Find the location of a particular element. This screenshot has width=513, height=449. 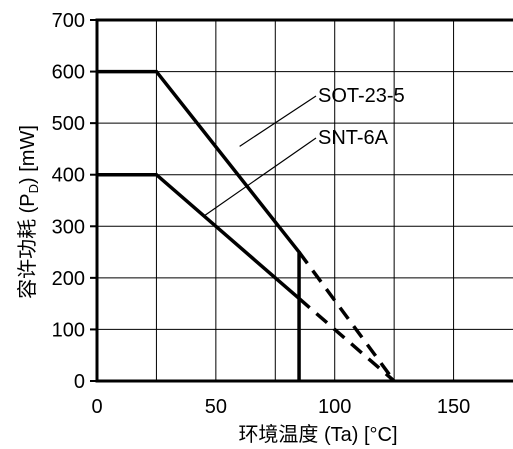

x-tick-label-50: 50 is located at coordinates (216, 407).